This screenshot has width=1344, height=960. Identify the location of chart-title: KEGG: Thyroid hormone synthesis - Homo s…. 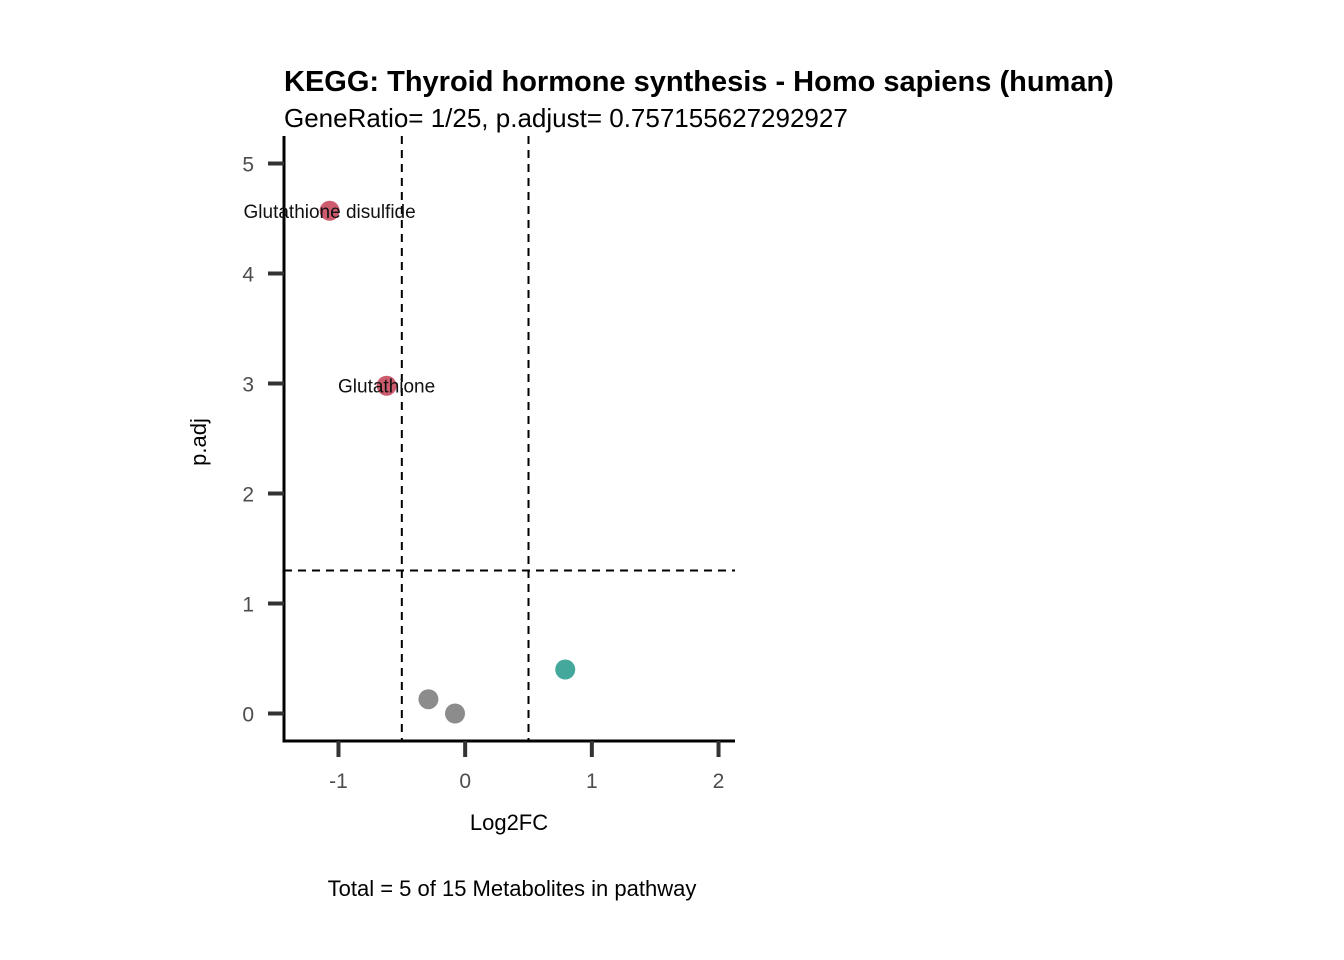
(699, 82).